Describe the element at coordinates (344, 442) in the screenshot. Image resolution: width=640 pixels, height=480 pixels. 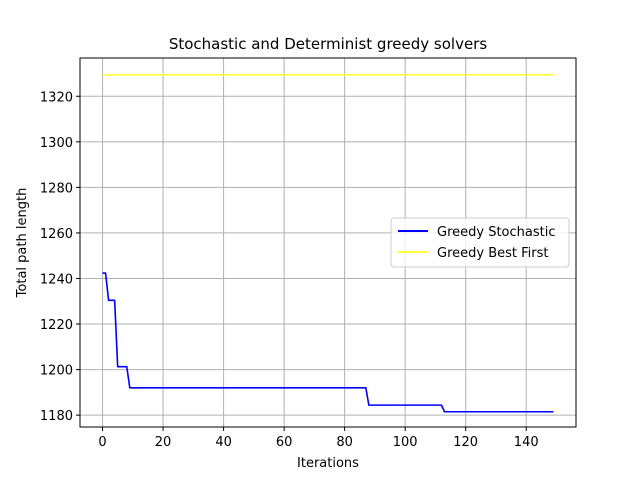
I see `x-tick-label: 80` at that location.